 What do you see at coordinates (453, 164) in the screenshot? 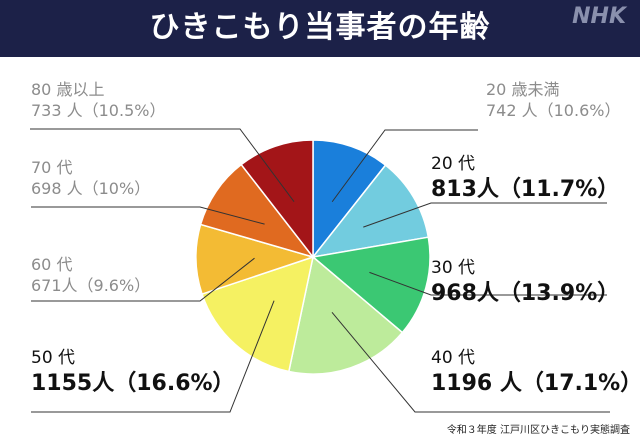
I see `slice-category: 20 代` at bounding box center [453, 164].